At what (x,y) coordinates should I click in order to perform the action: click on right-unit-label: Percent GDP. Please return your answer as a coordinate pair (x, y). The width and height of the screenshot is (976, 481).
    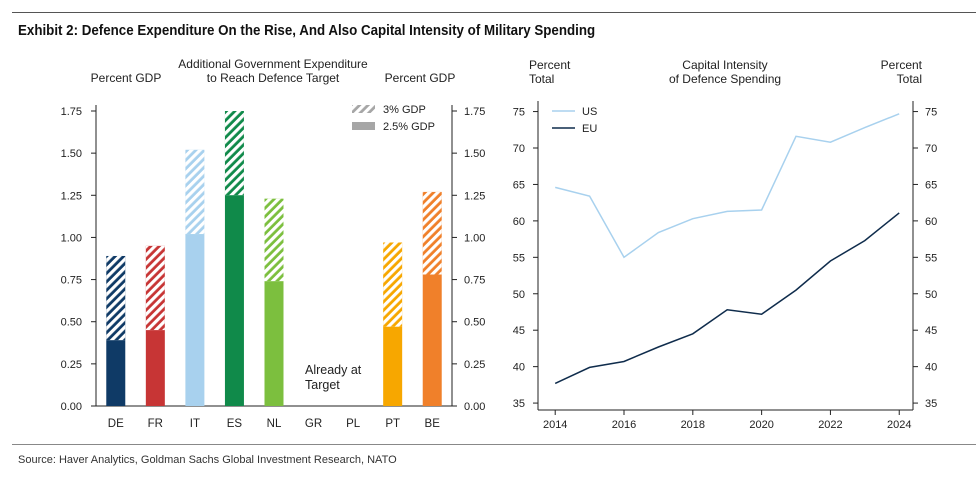
    Looking at the image, I should click on (420, 78).